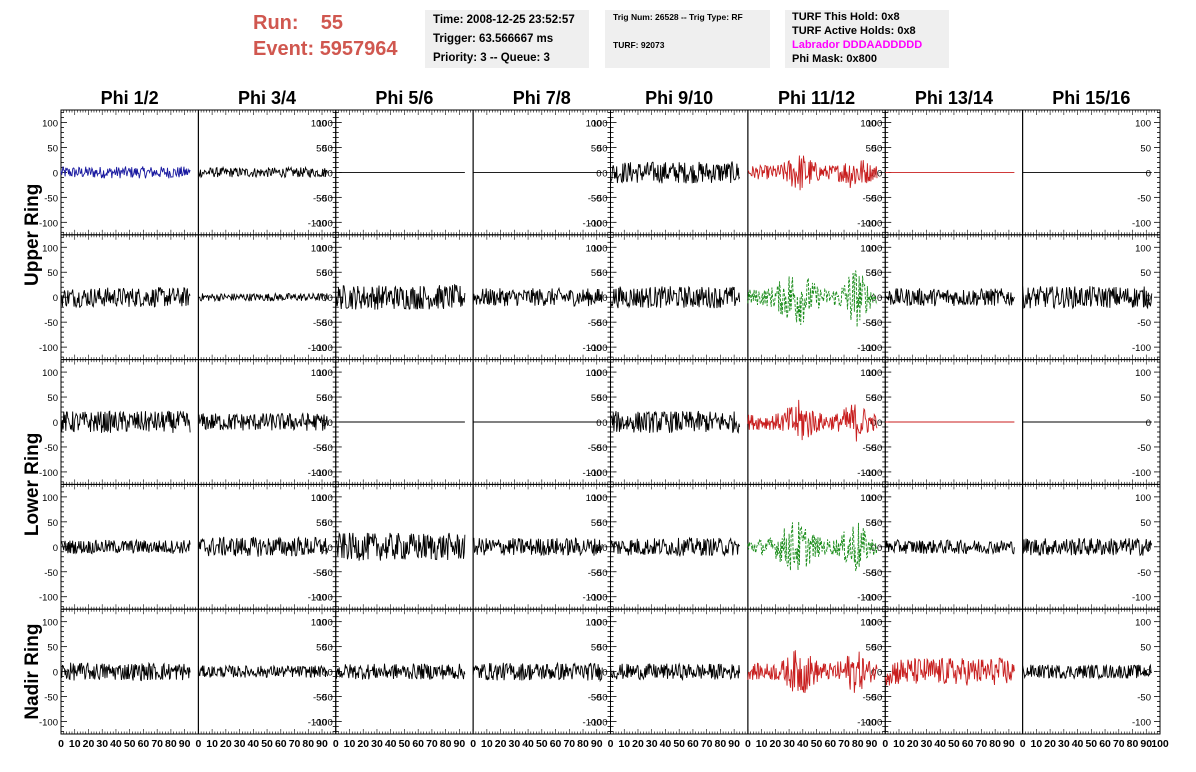 This screenshot has width=1196, height=772. I want to click on row-group-label: Lower Ring, so click(32, 484).